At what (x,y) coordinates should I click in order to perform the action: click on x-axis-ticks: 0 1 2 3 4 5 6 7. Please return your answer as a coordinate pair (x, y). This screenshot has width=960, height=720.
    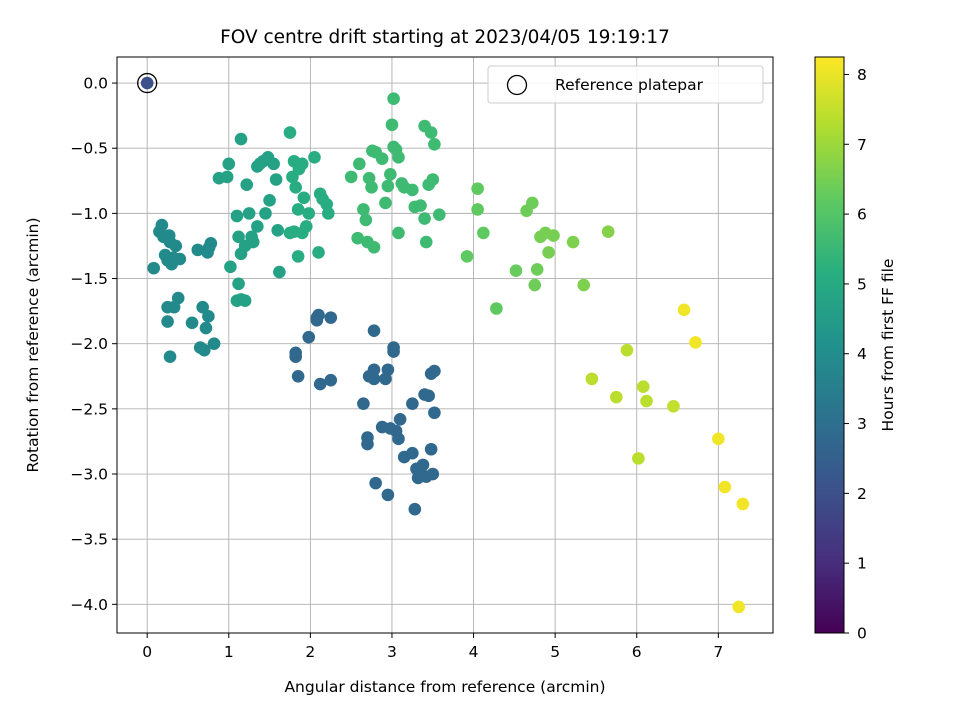
    Looking at the image, I should click on (432, 647).